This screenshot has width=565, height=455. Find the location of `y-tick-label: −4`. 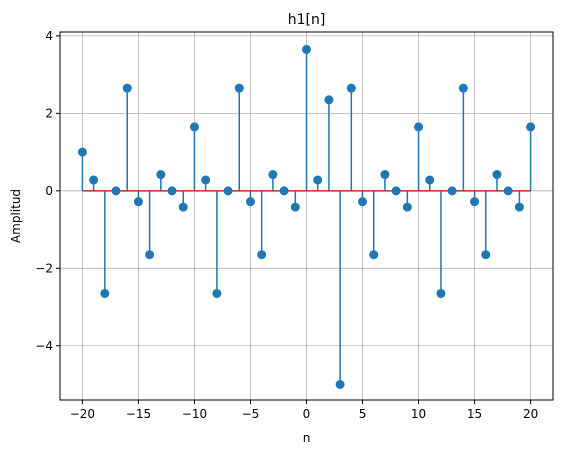

y-tick-label: −4 is located at coordinates (44, 346).